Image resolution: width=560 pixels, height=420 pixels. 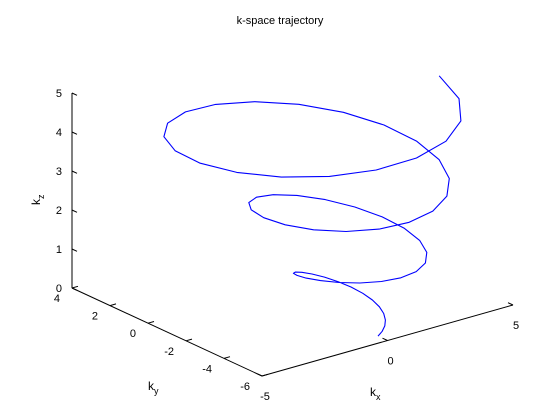 What do you see at coordinates (280, 21) in the screenshot?
I see `chart-title: k-space trajectory` at bounding box center [280, 21].